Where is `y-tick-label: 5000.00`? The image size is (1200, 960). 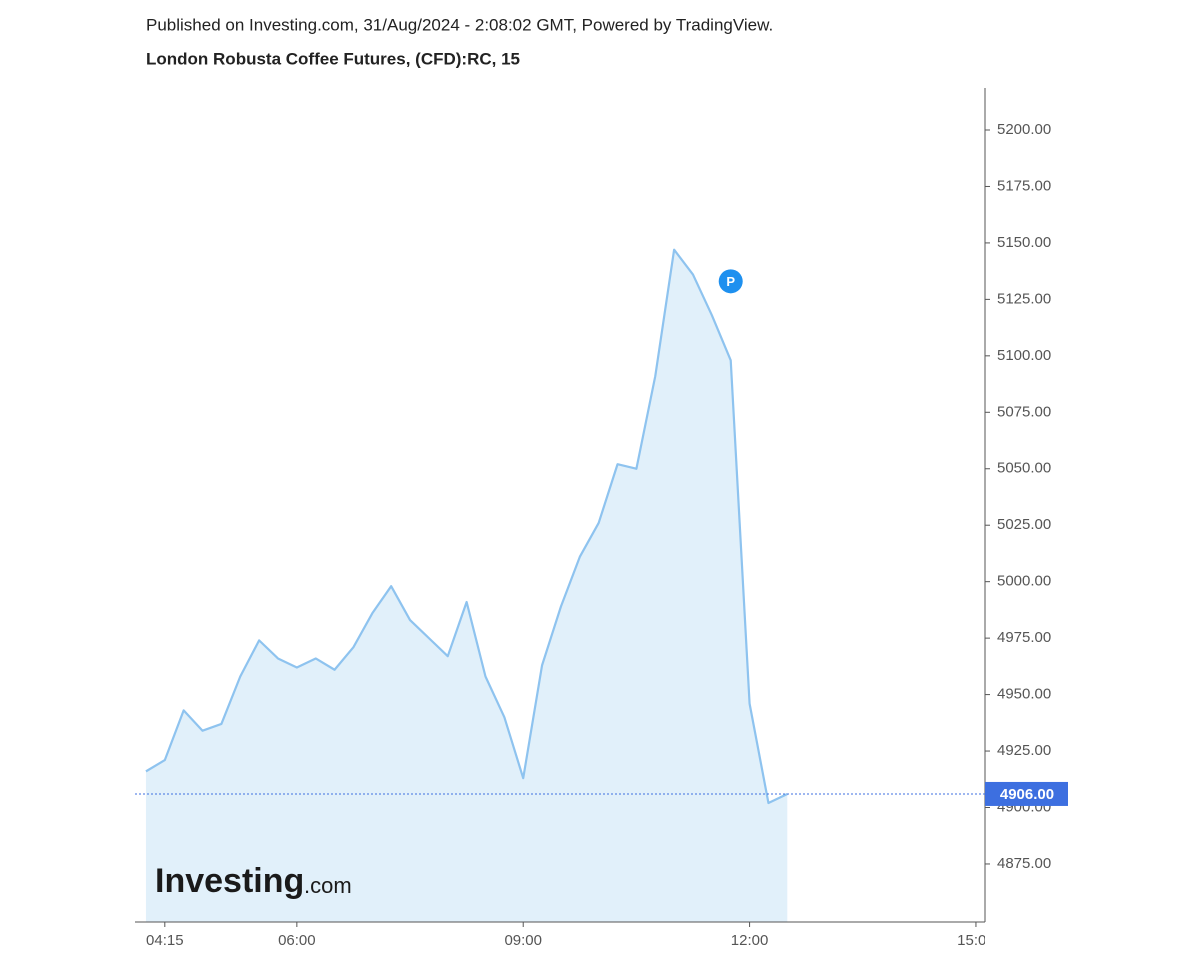 y-tick-label: 5000.00 is located at coordinates (1024, 581).